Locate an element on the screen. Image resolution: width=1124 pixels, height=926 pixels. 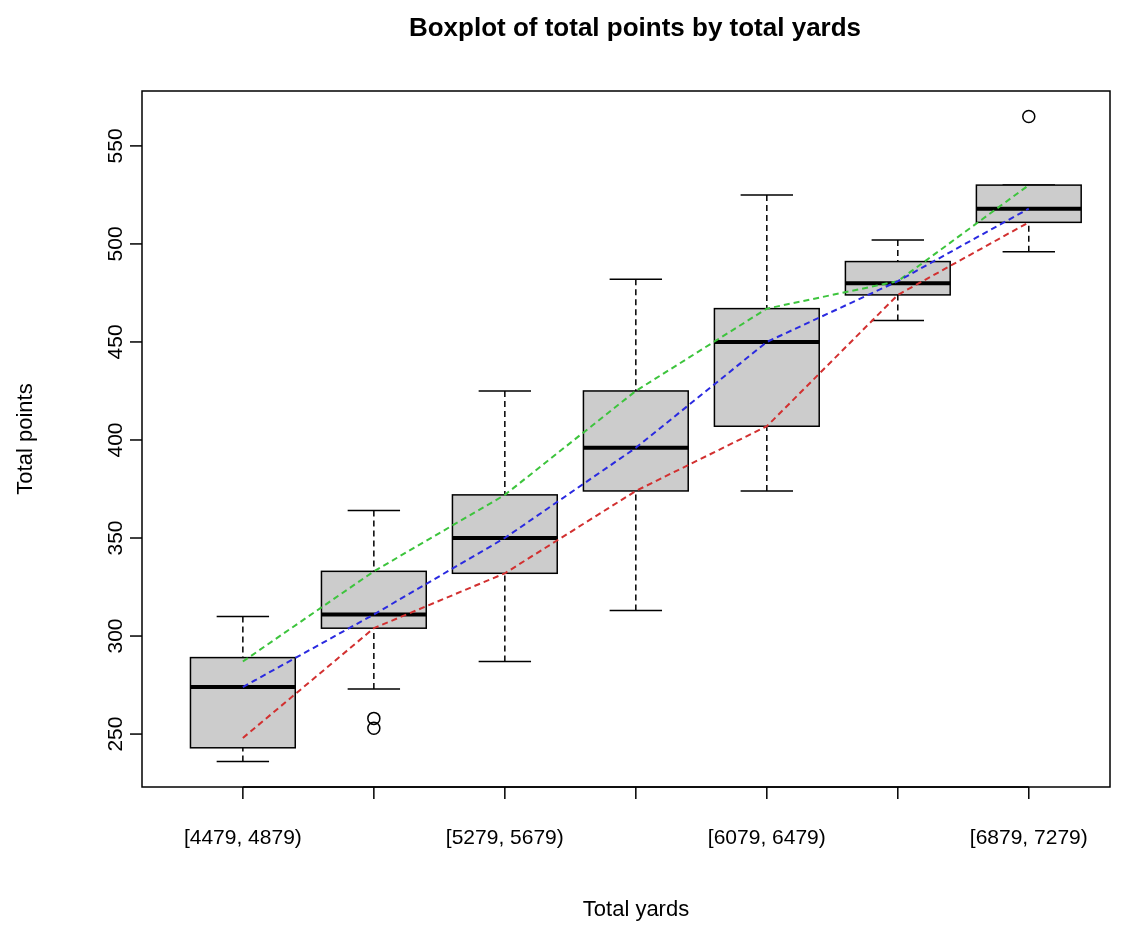
x-tick-label: [6879, 7279) is located at coordinates (1028, 836).